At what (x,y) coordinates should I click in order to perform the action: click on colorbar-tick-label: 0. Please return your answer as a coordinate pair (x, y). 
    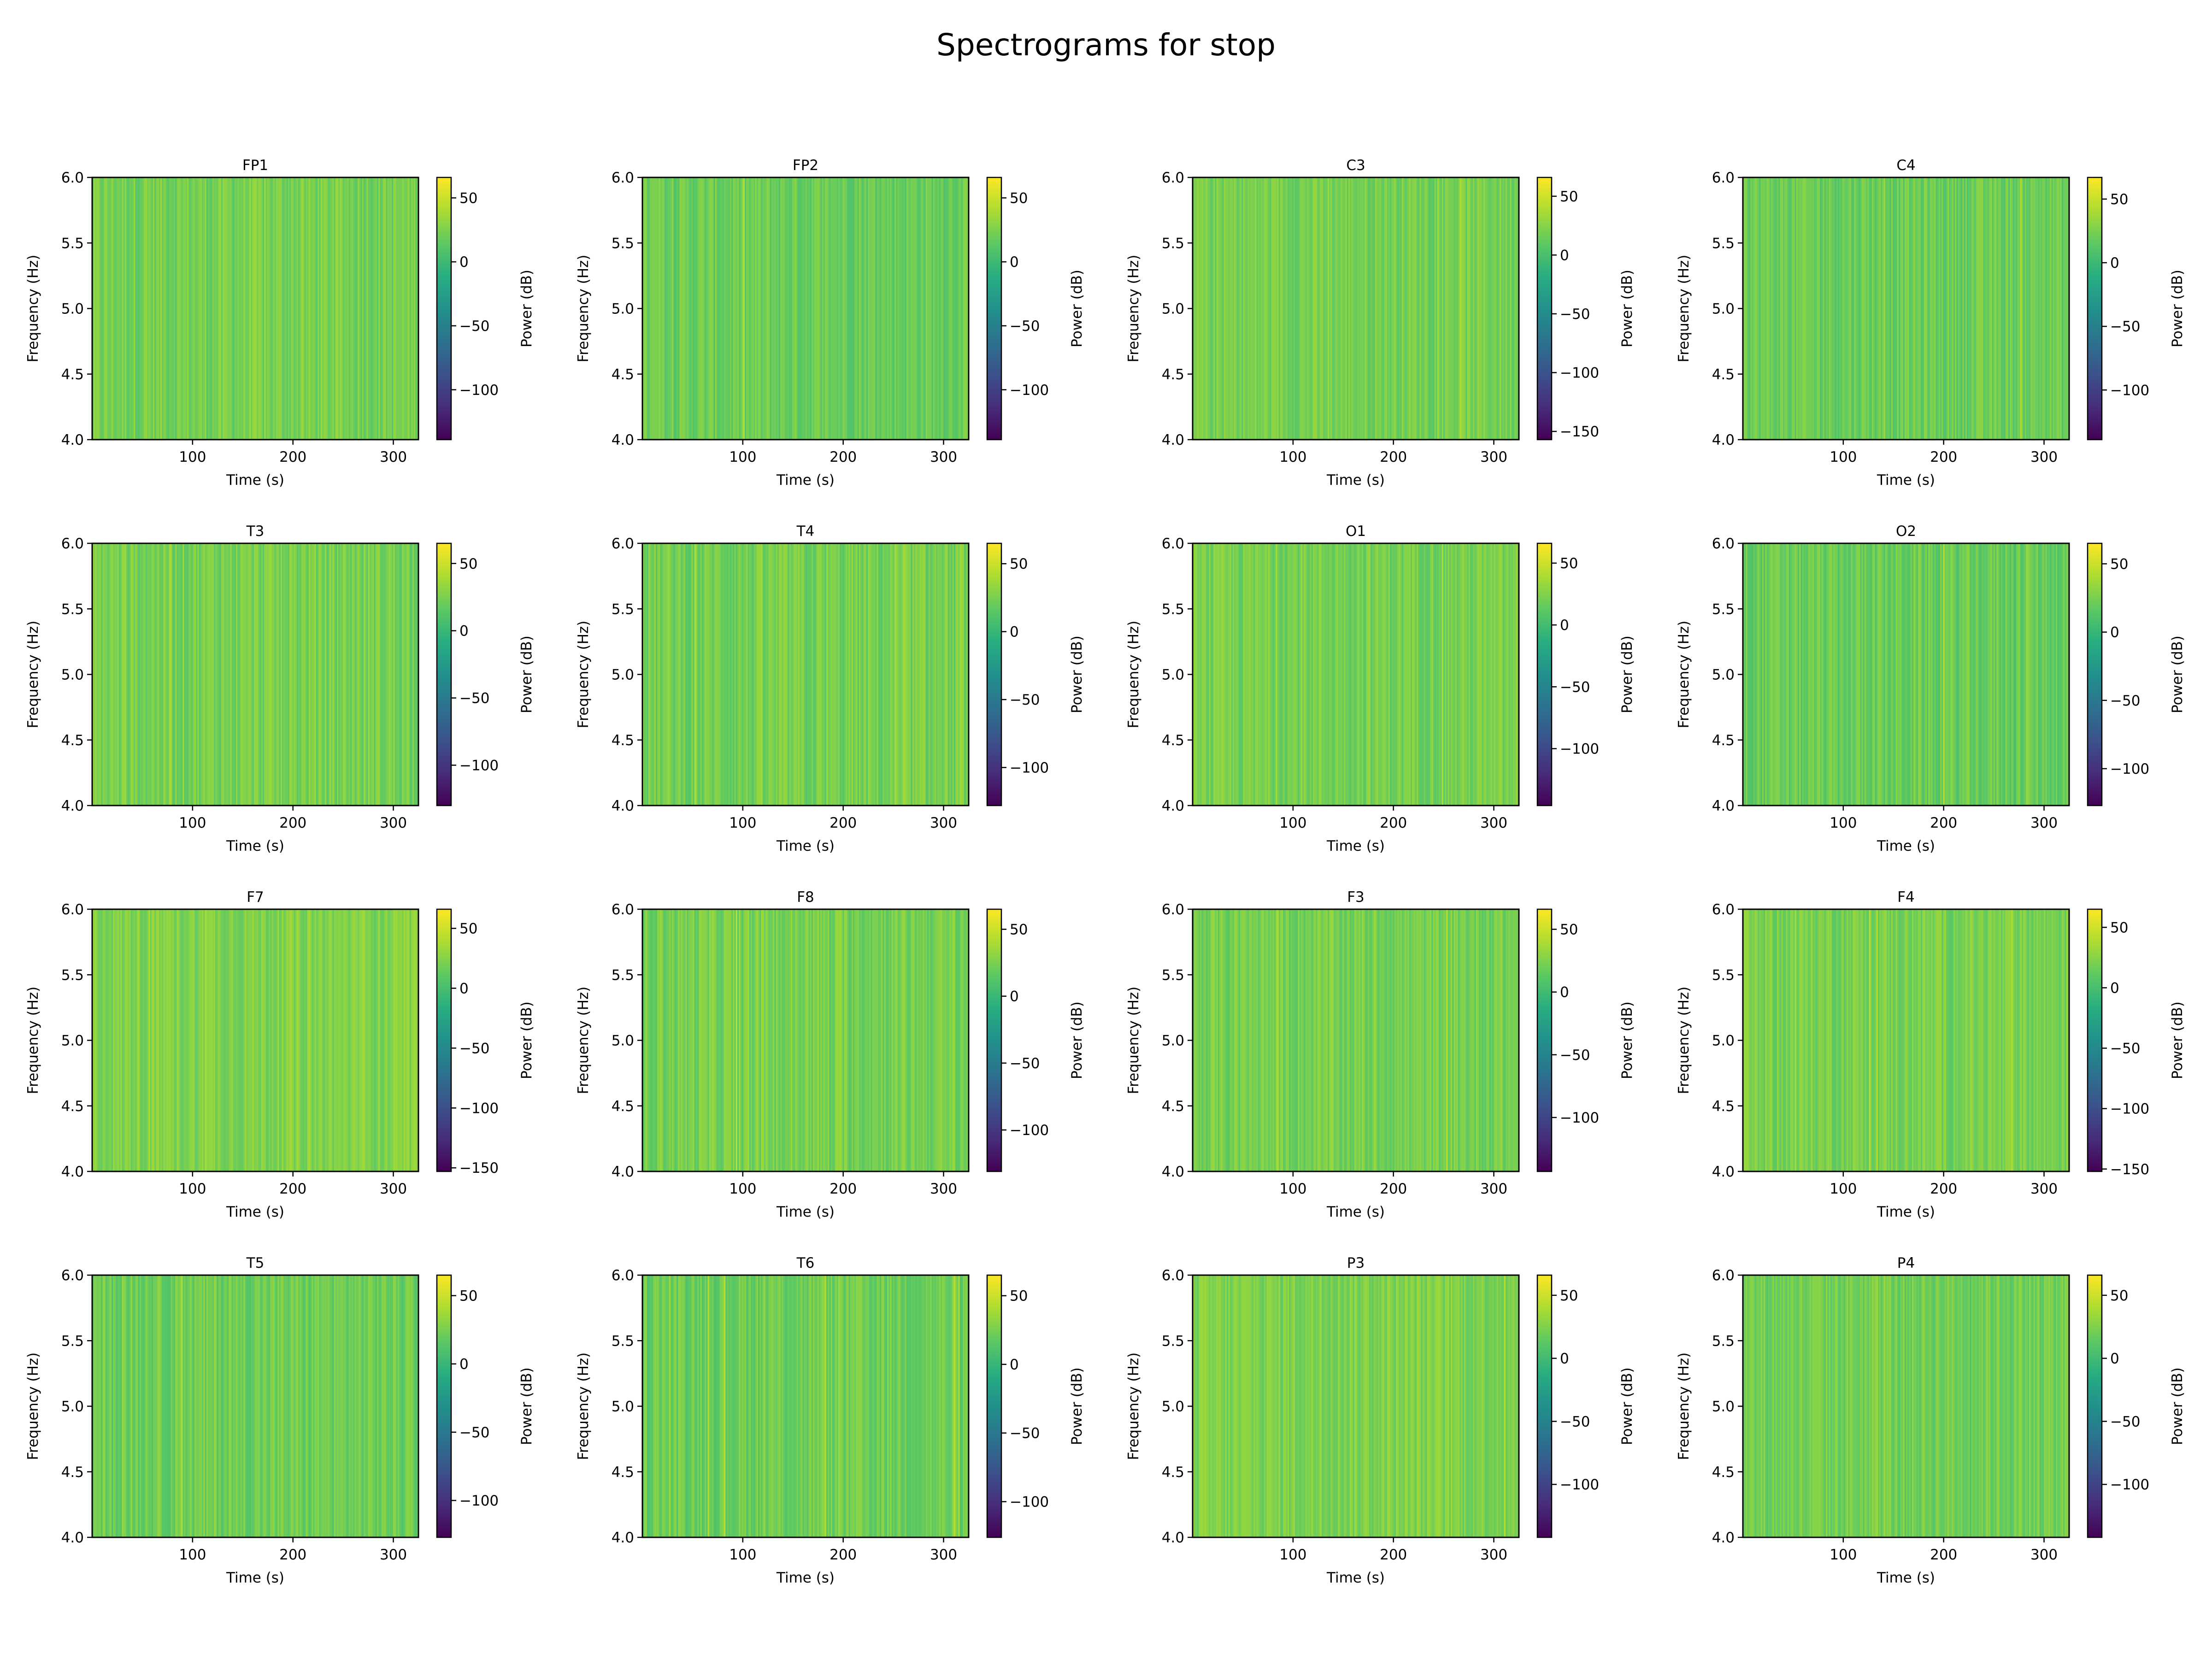
    Looking at the image, I should click on (1564, 992).